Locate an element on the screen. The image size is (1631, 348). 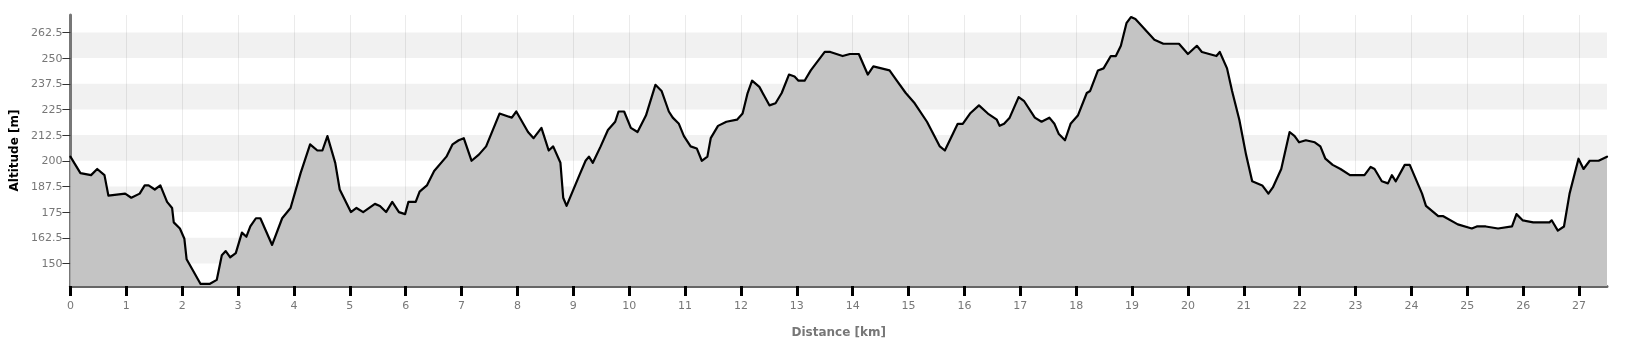
x-tick-label: 18 is located at coordinates (1076, 305).